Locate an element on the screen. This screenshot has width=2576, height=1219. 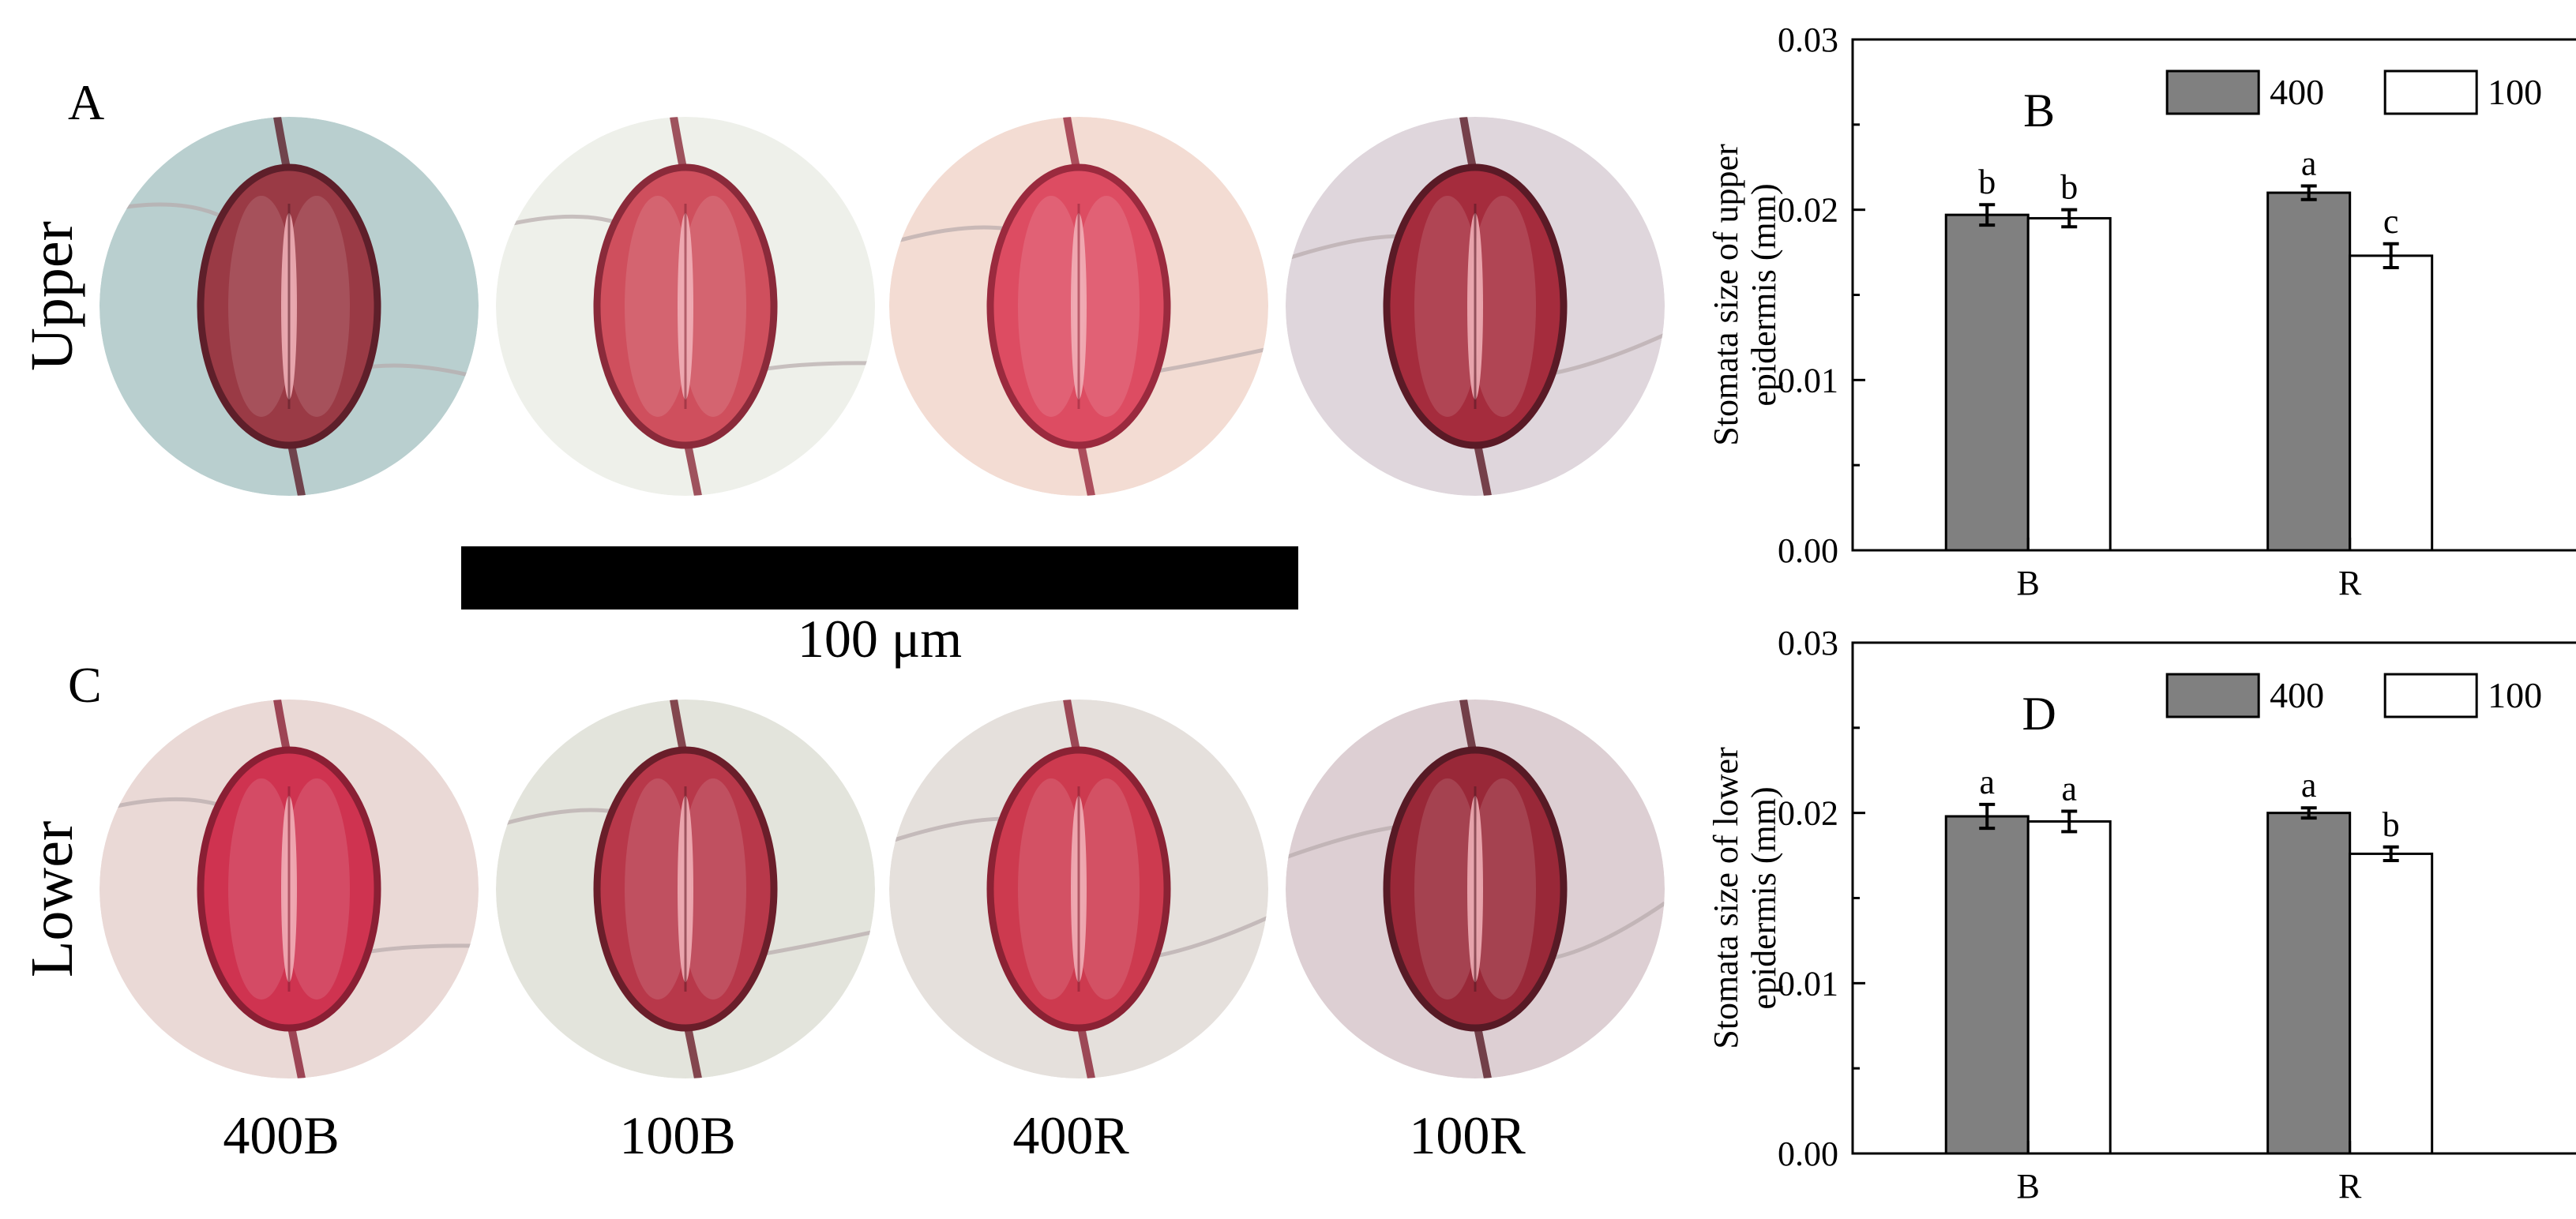
y-axis-label: Stomata size of upper epidermis (mm) is located at coordinates (1745, 295).